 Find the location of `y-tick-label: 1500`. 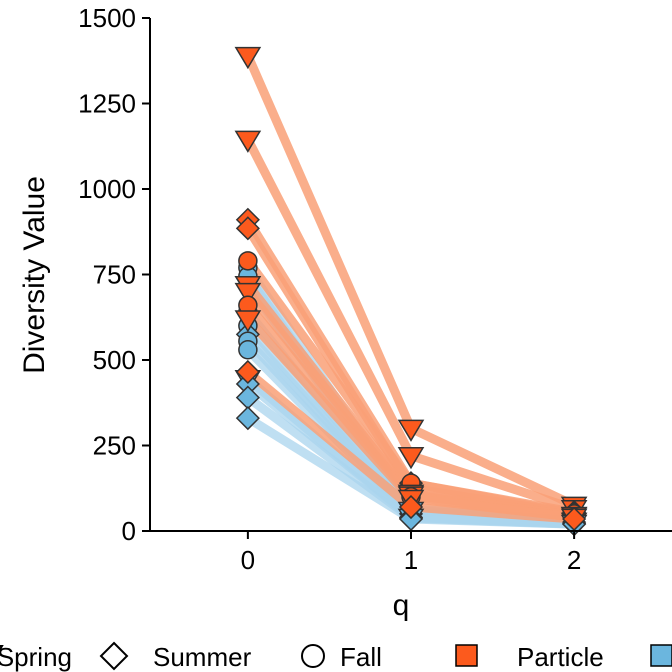

y-tick-label: 1500 is located at coordinates (107, 18).